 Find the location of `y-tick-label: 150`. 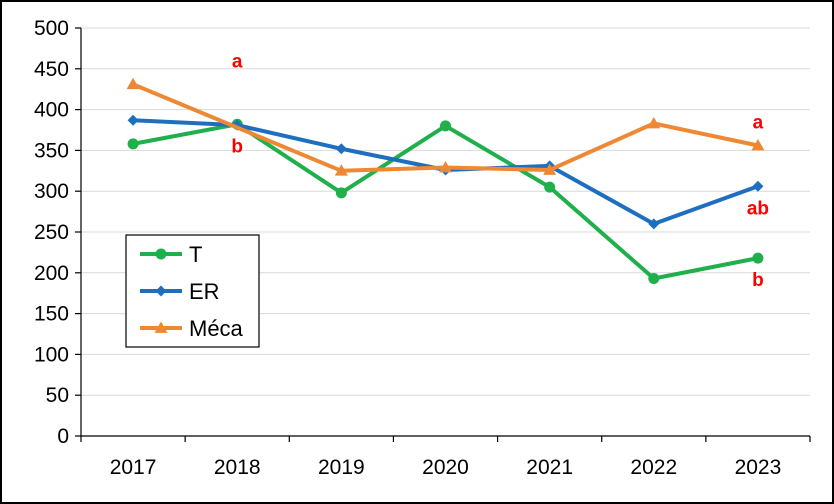

y-tick-label: 150 is located at coordinates (51, 314).